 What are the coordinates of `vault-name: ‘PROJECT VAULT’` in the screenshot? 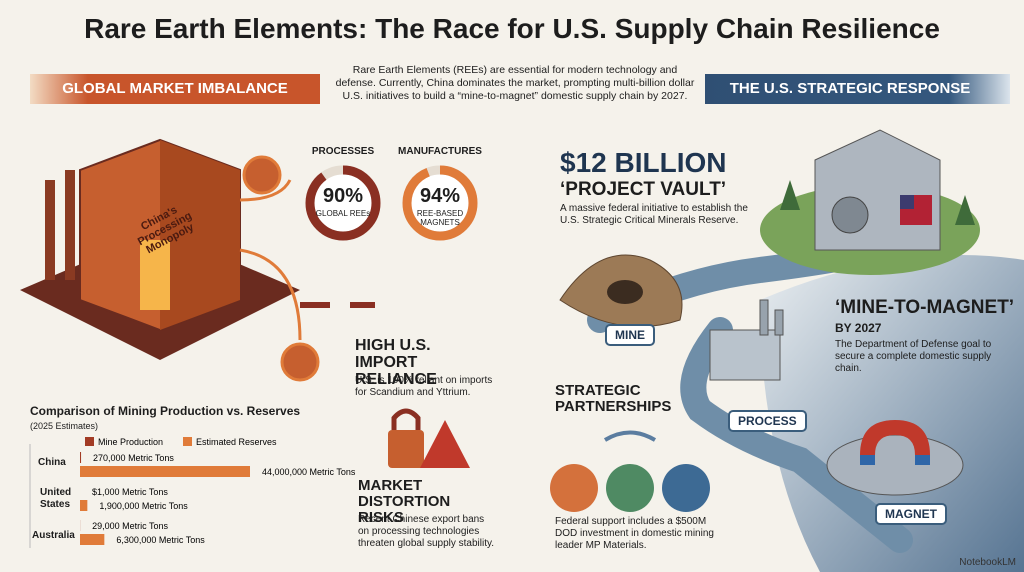 It's located at (643, 189).